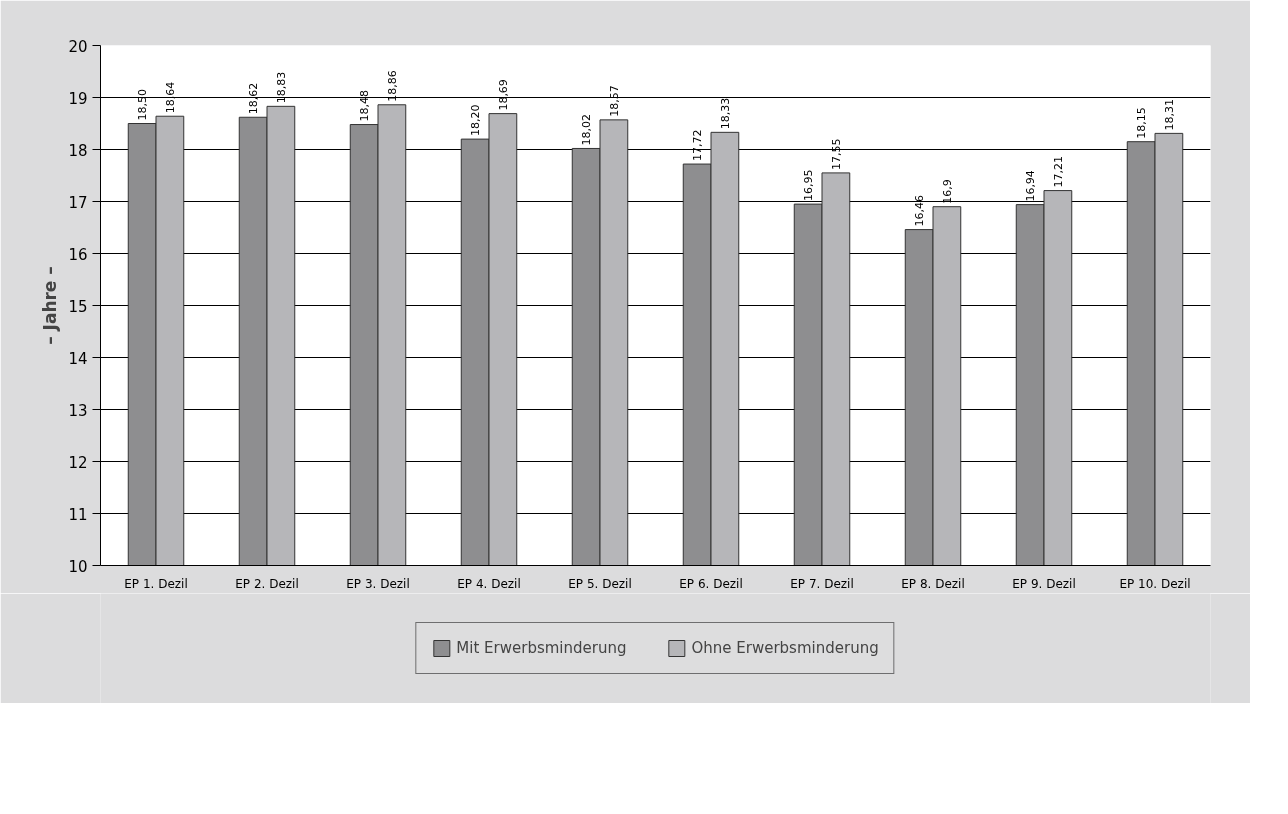 The height and width of the screenshot is (814, 1288). I want to click on y-tick-label: 11, so click(78, 514).